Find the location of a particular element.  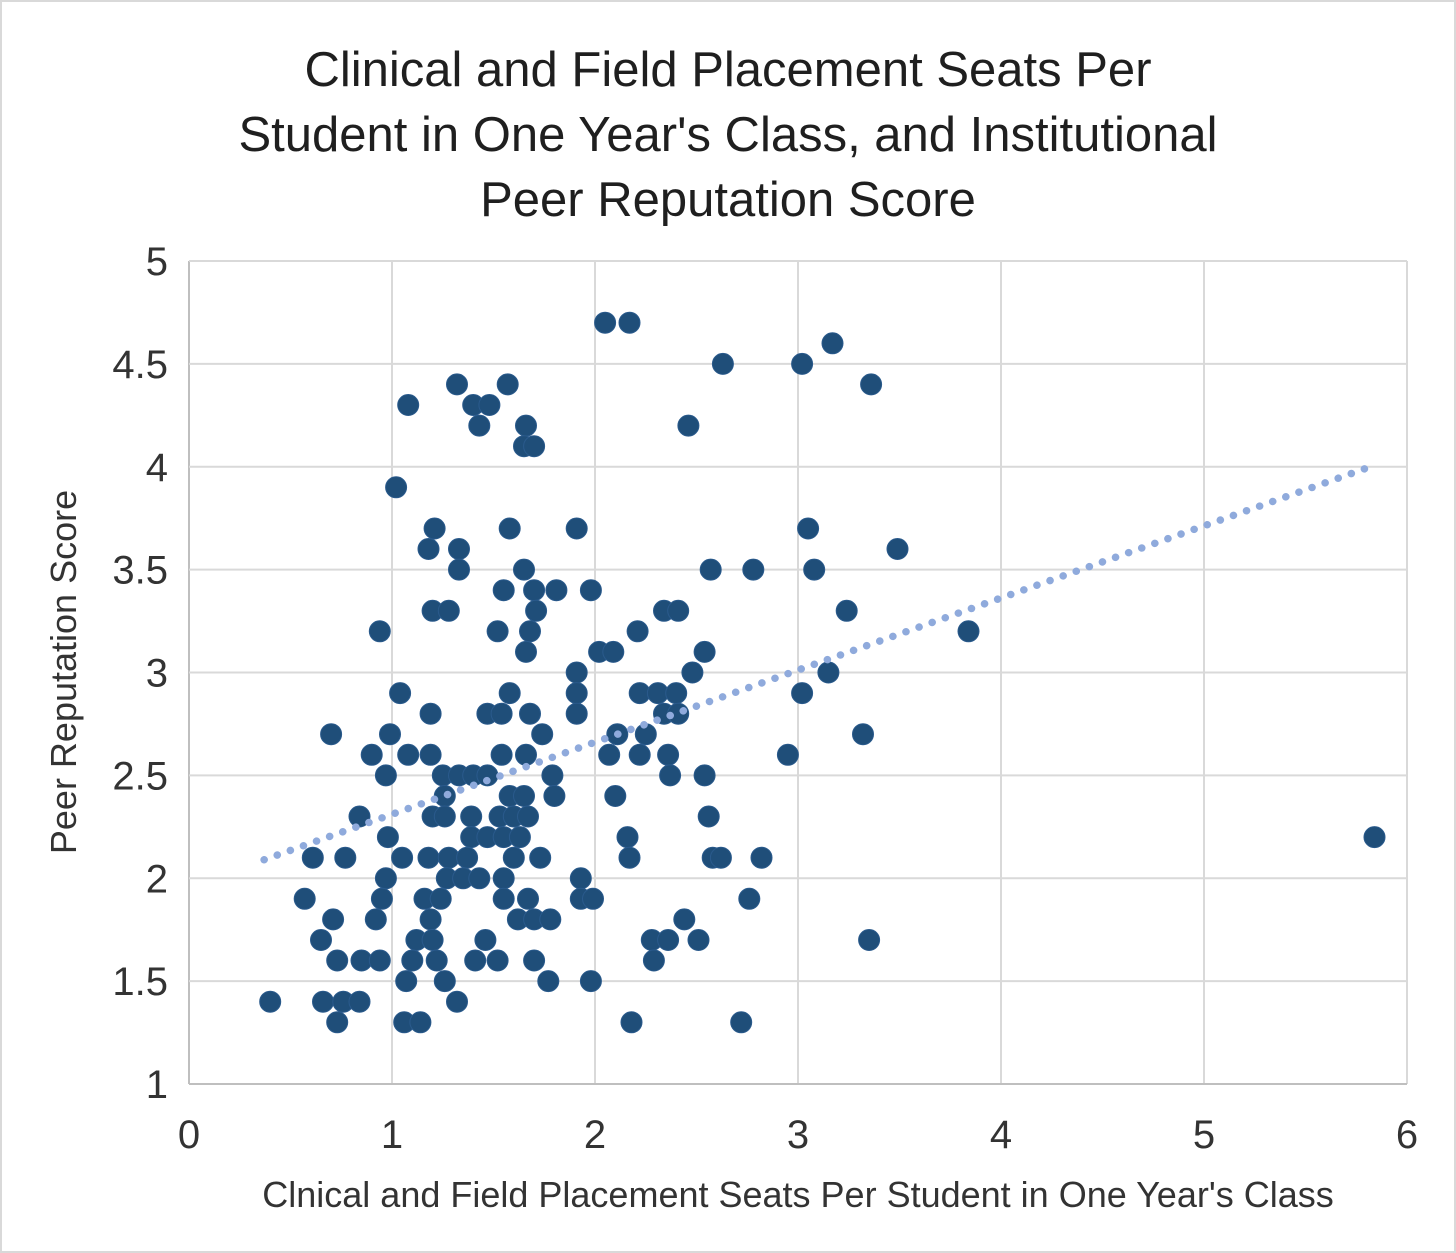

x-axis-tick-labels: 0 1 2 3 4 5 6 is located at coordinates (798, 1135).